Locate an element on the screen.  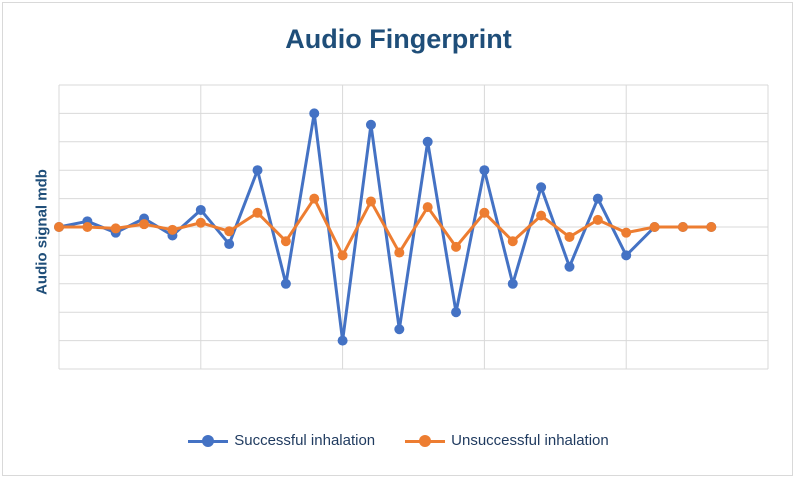
legend-item-successful: Successful inhalation is located at coordinates (281, 440).